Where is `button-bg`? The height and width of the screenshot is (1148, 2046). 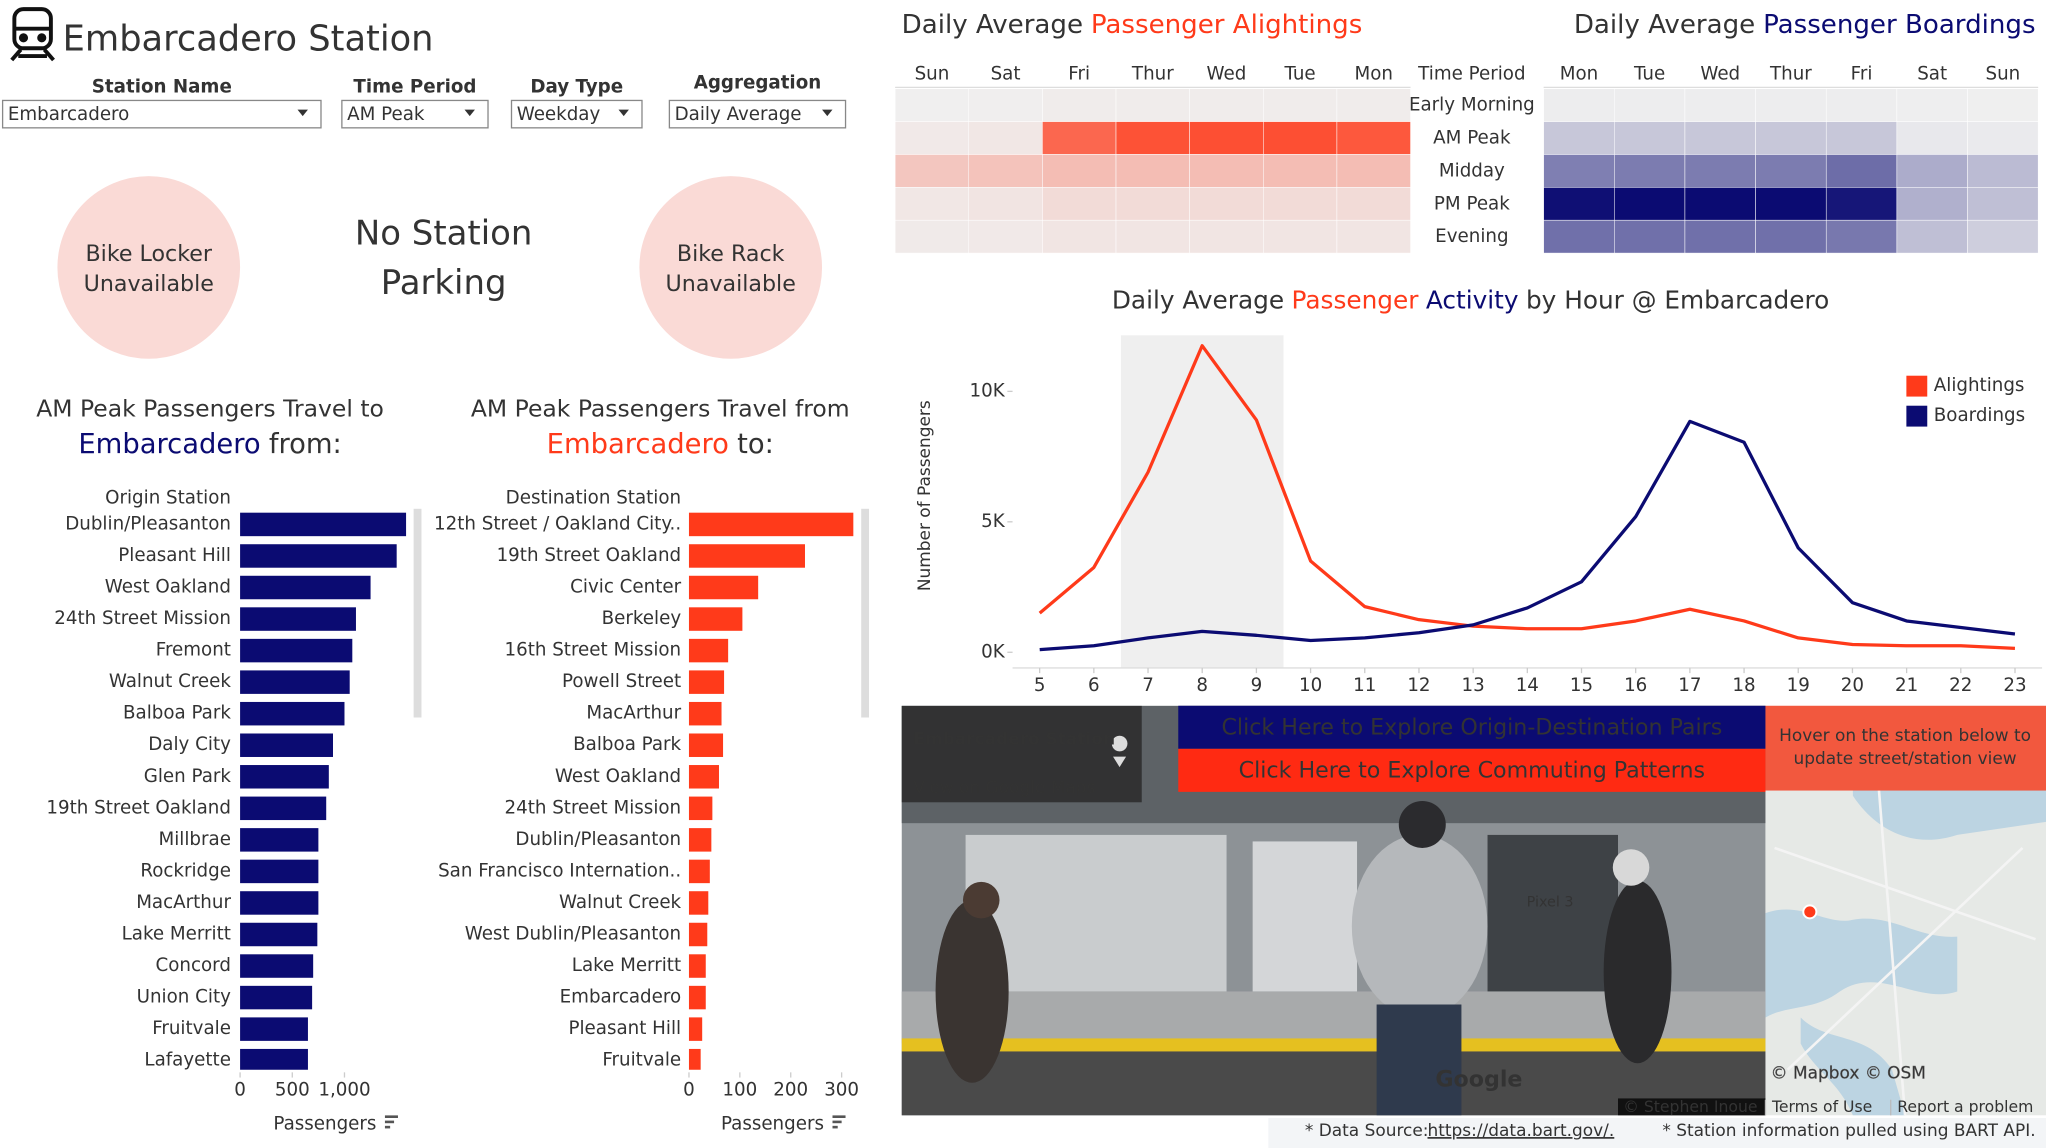
button-bg is located at coordinates (1472, 770).